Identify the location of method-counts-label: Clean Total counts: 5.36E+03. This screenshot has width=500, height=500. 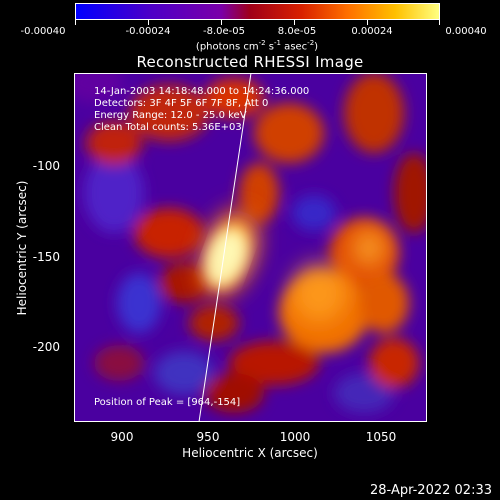
(168, 127).